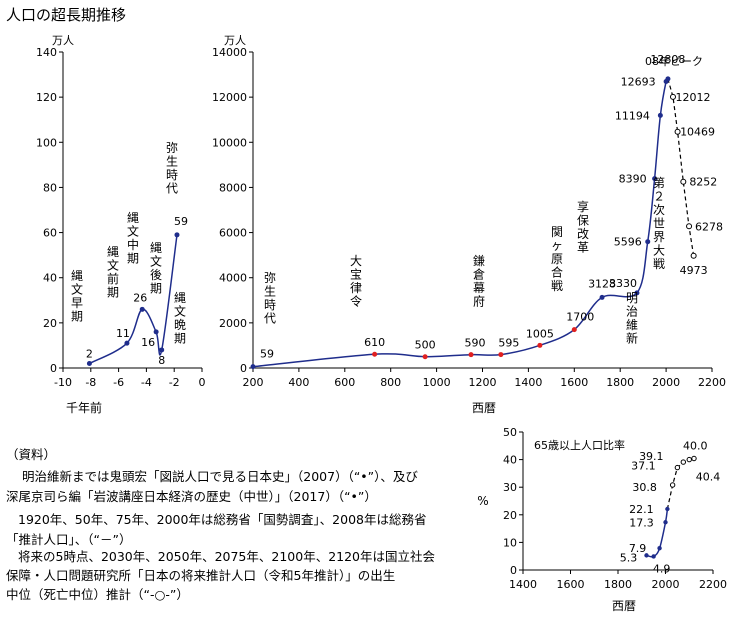 The height and width of the screenshot is (626, 745). What do you see at coordinates (202, 382) in the screenshot?
I see `x-tick-label: 0` at bounding box center [202, 382].